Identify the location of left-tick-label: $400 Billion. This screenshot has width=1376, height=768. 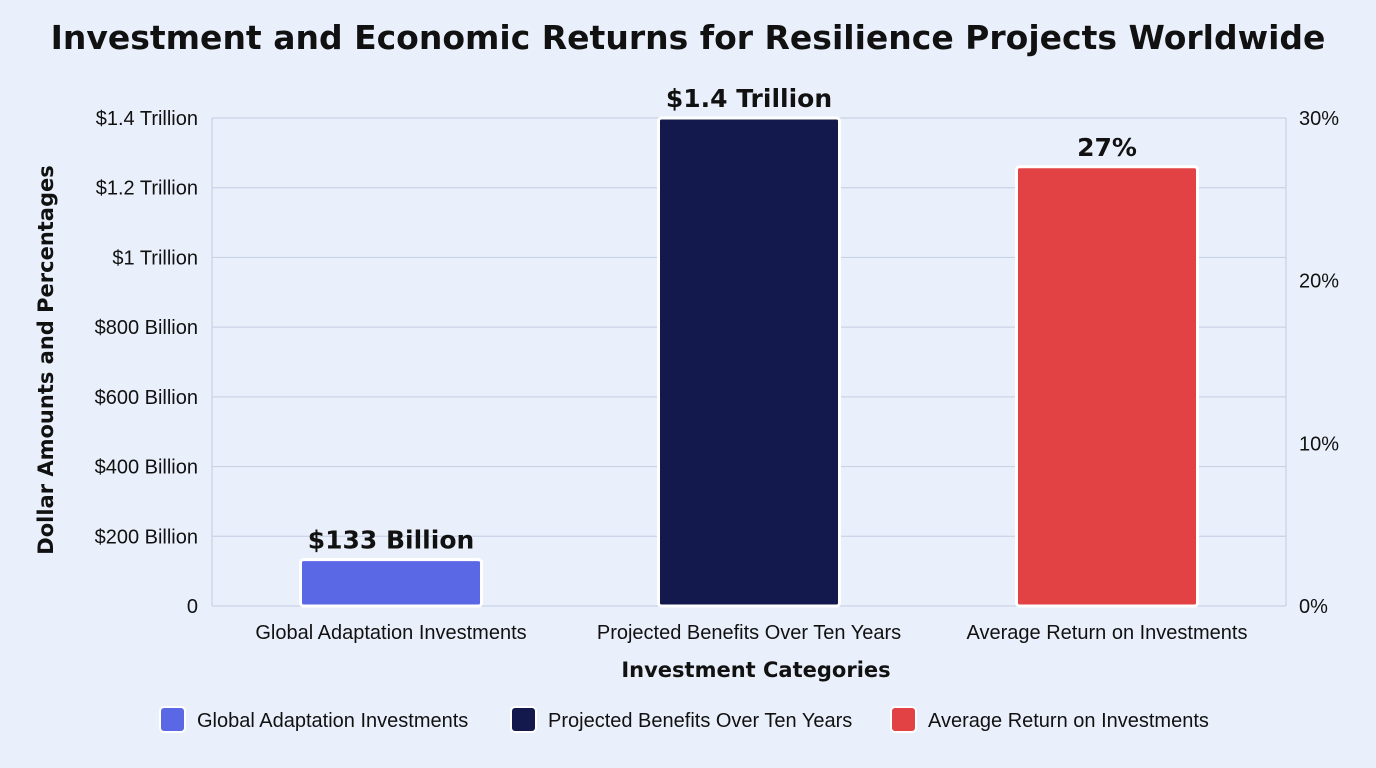
(146, 468).